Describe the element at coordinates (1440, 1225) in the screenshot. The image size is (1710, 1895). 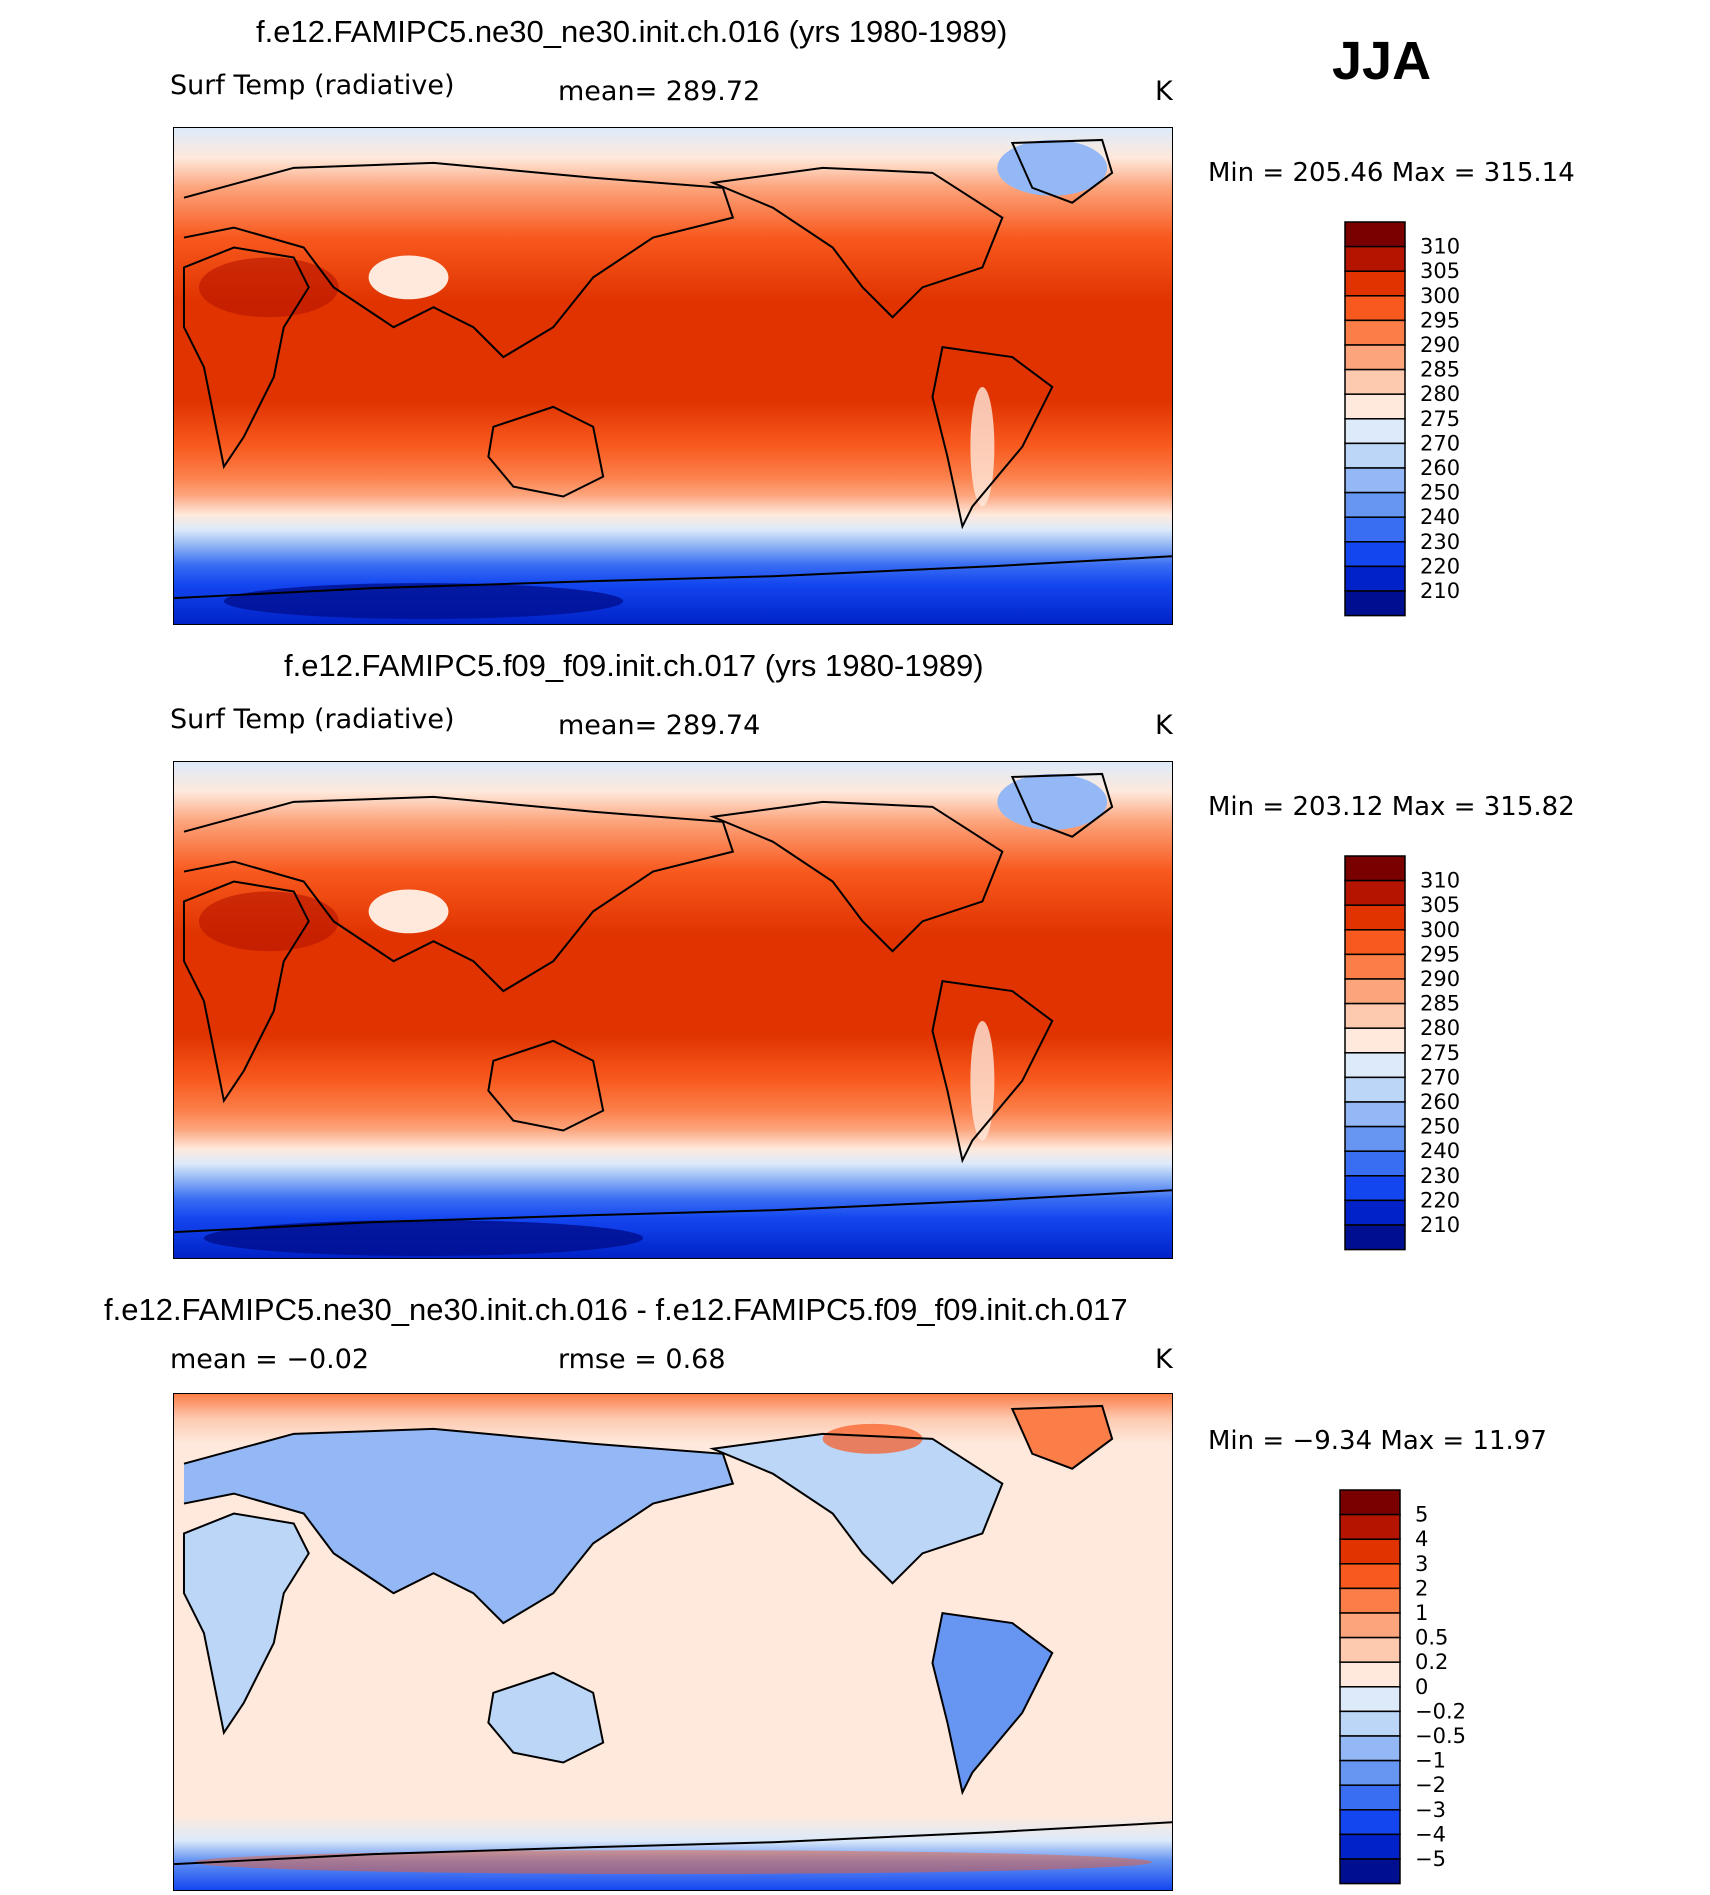
I see `panel-2-colorbar-tick-label: 210` at that location.